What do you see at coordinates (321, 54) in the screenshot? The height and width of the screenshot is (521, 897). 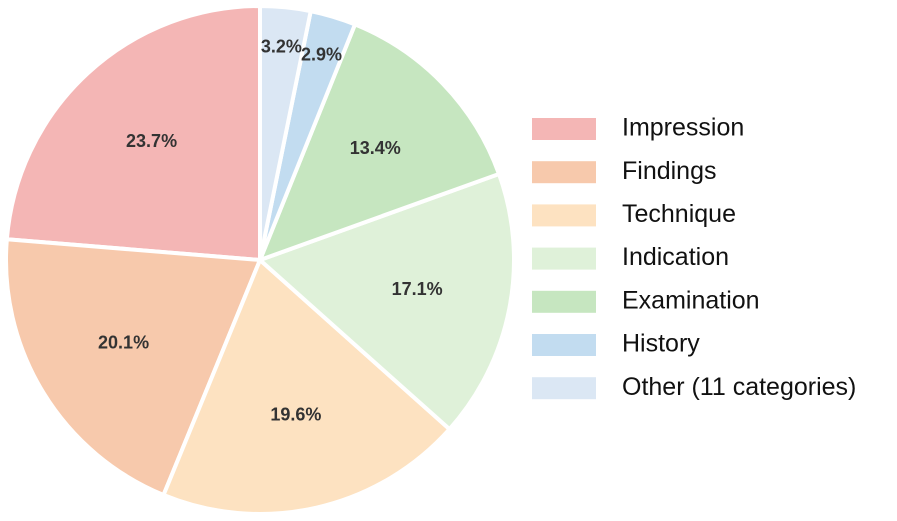 I see `value-label: 2.9%` at bounding box center [321, 54].